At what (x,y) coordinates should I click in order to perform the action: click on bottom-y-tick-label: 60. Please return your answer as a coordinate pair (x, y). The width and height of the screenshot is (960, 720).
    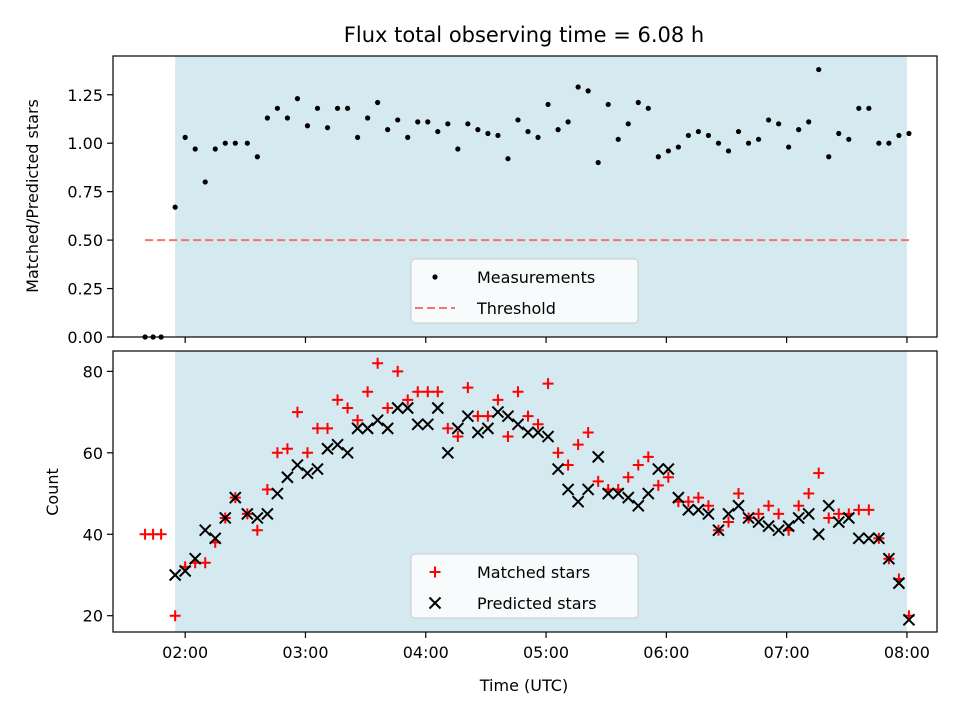
    Looking at the image, I should click on (93, 453).